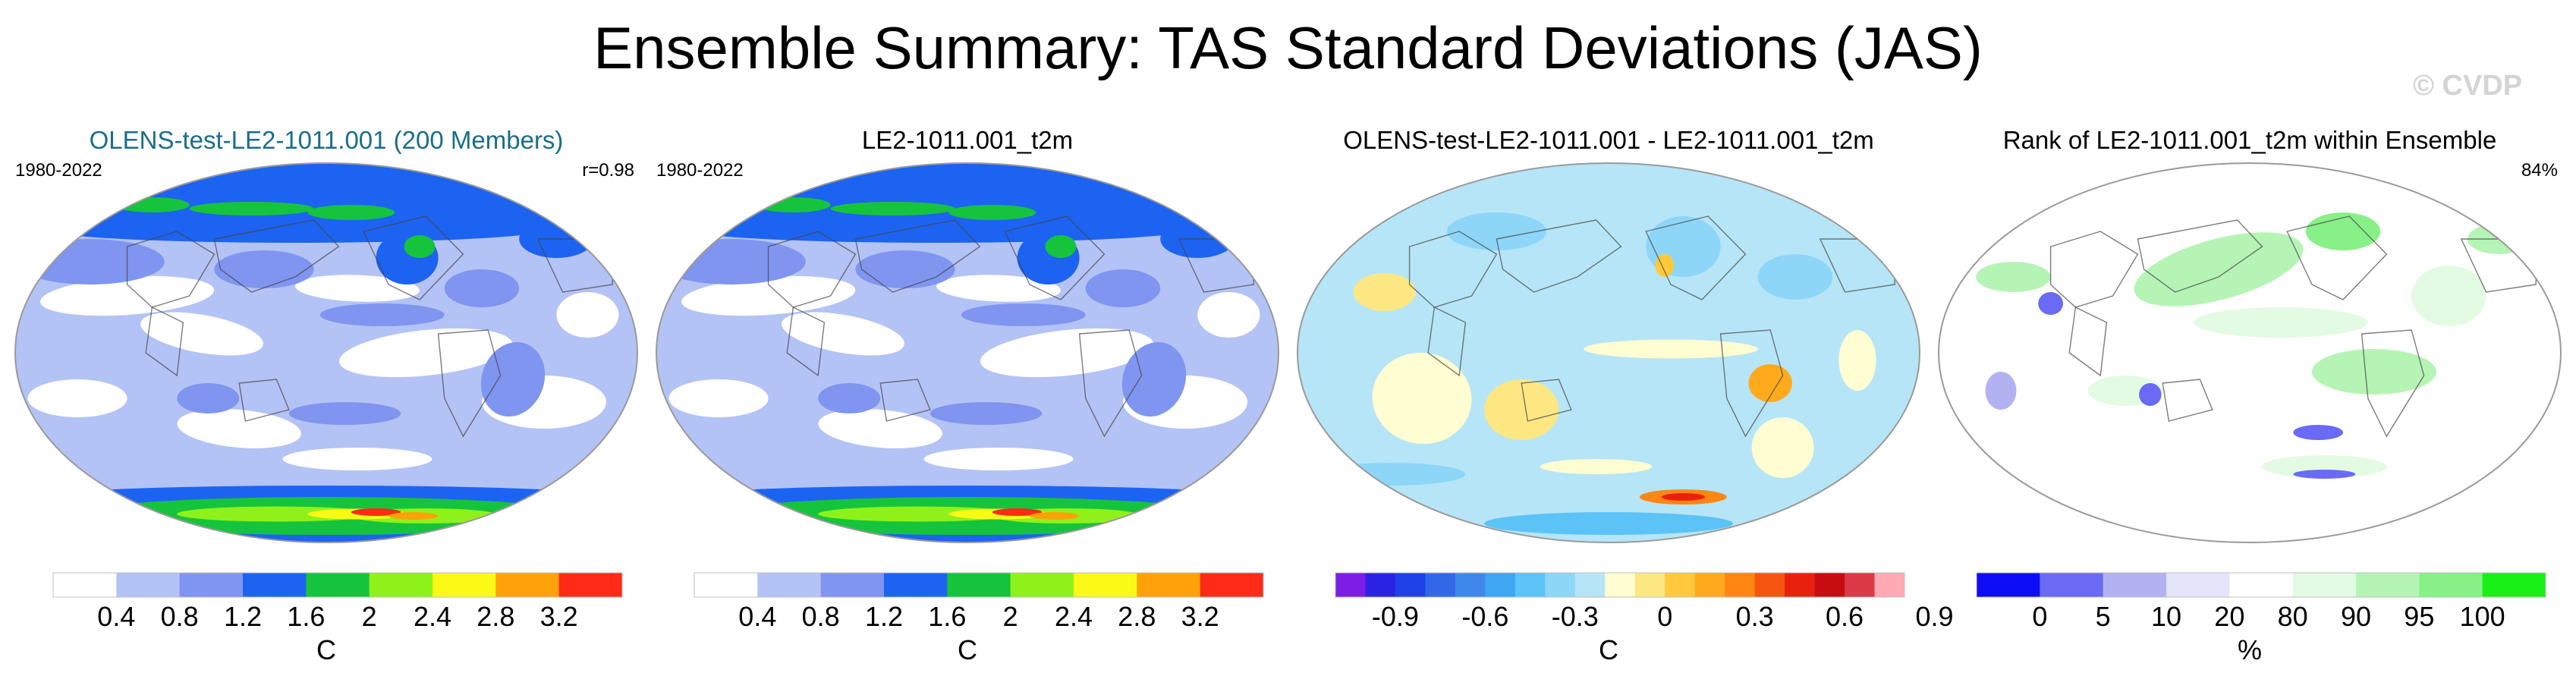 The width and height of the screenshot is (2576, 676). I want to click on colorbar-tick-label: -0.6, so click(1484, 616).